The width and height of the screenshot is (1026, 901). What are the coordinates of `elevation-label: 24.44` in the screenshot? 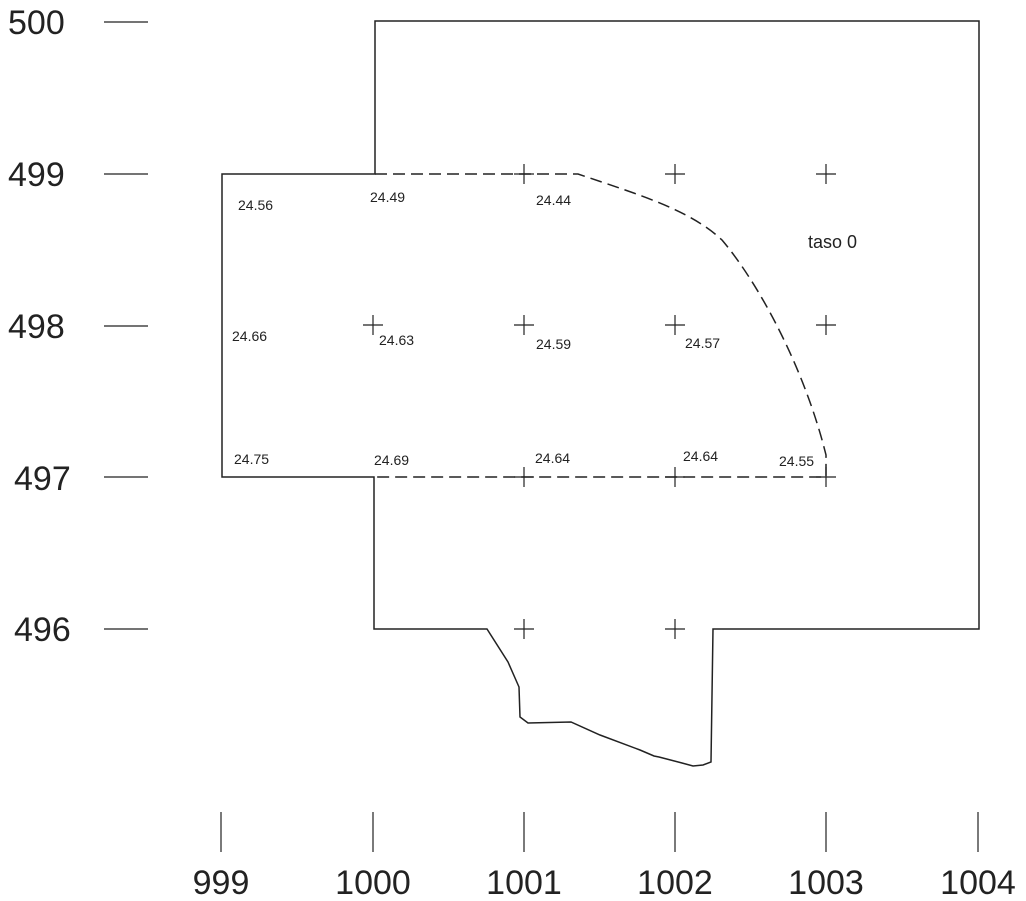 It's located at (553, 200).